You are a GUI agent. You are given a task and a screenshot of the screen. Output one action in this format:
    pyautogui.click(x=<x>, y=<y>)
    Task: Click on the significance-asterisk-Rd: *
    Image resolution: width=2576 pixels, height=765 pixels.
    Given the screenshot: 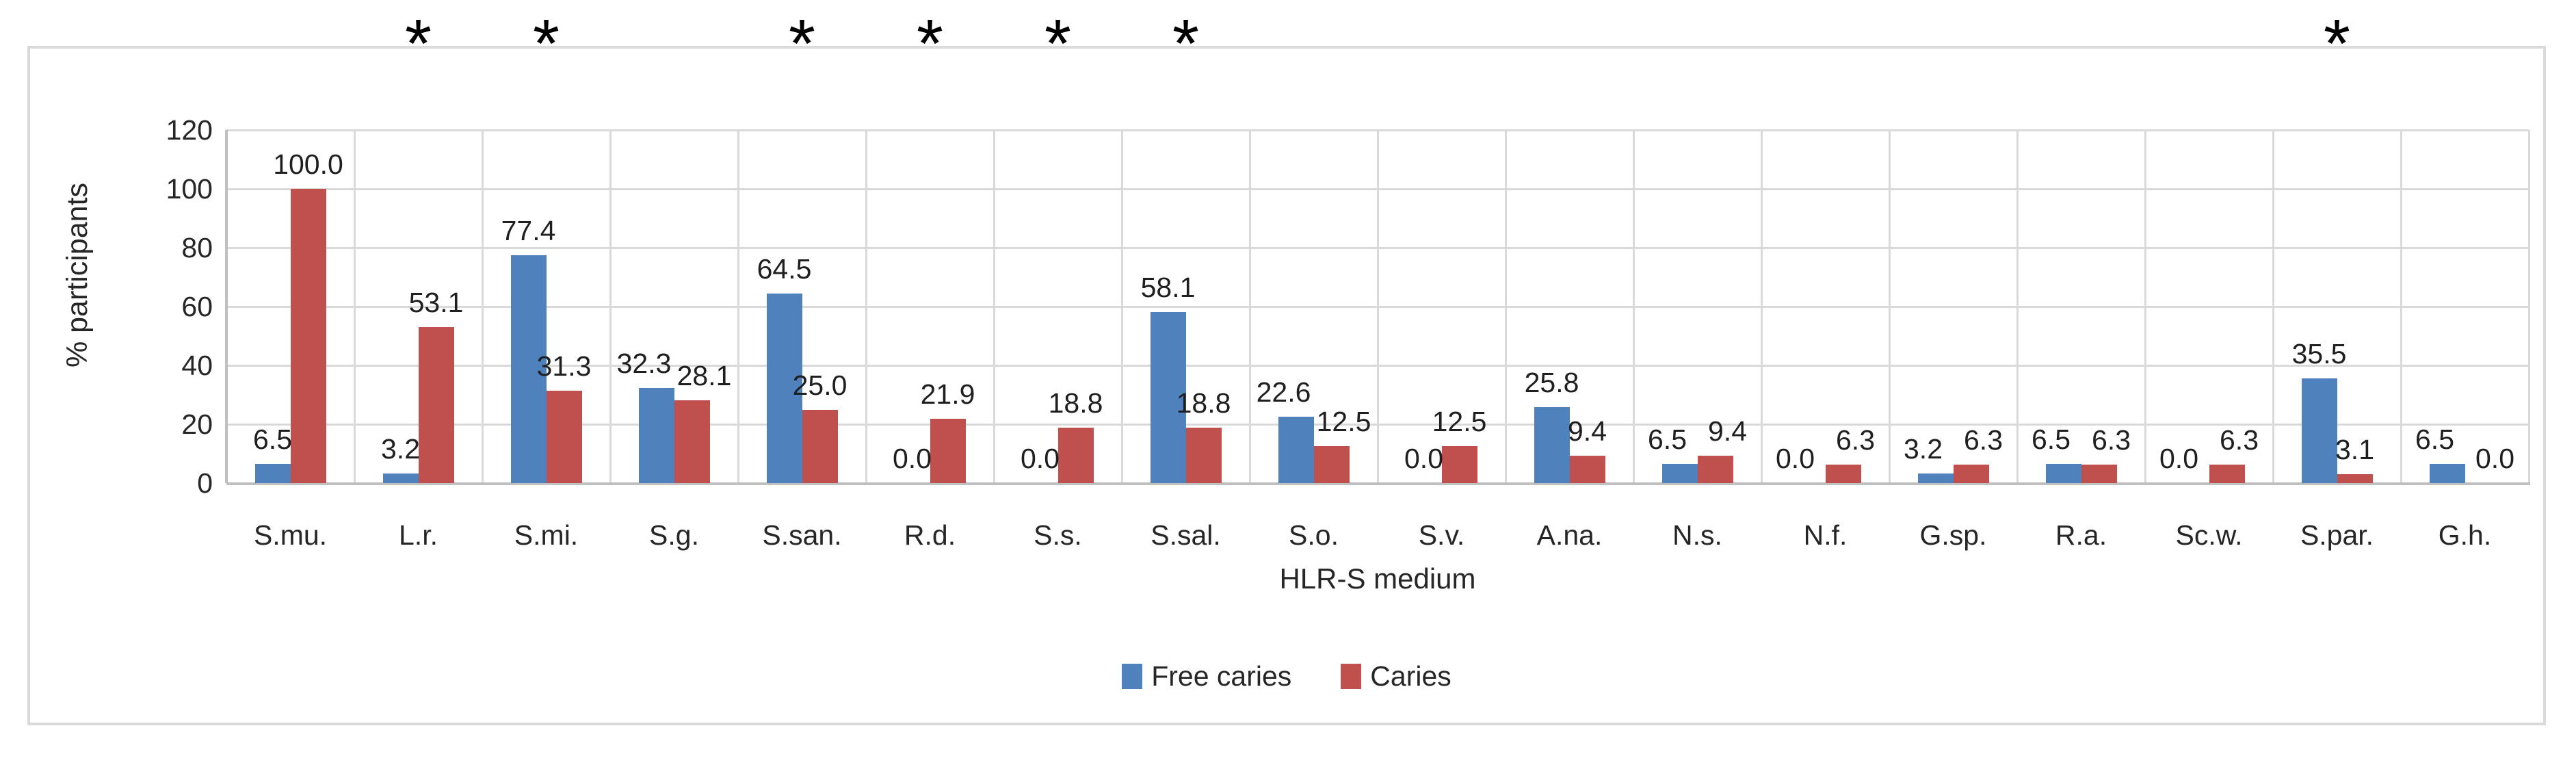 What is the action you would take?
    pyautogui.click(x=930, y=43)
    